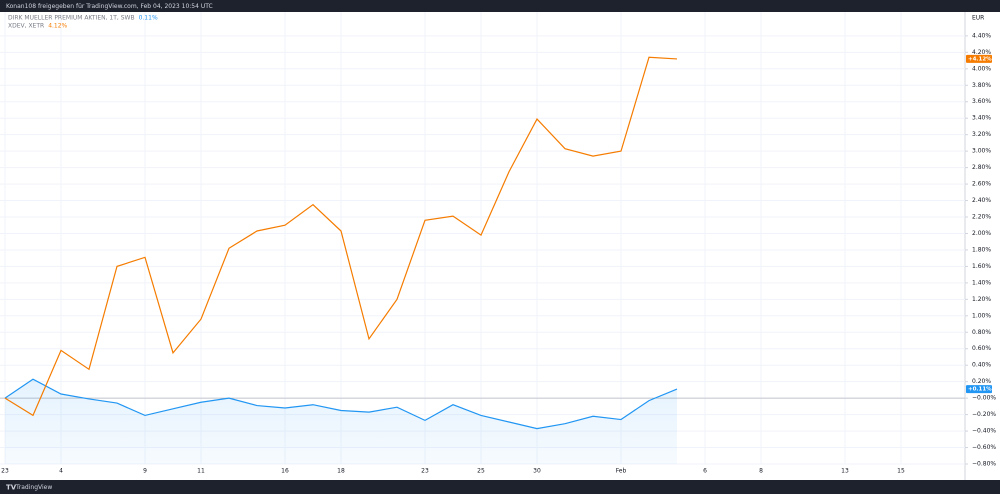 This screenshot has height=498, width=1000. What do you see at coordinates (201, 471) in the screenshot?
I see `x-tick-label: 11` at bounding box center [201, 471].